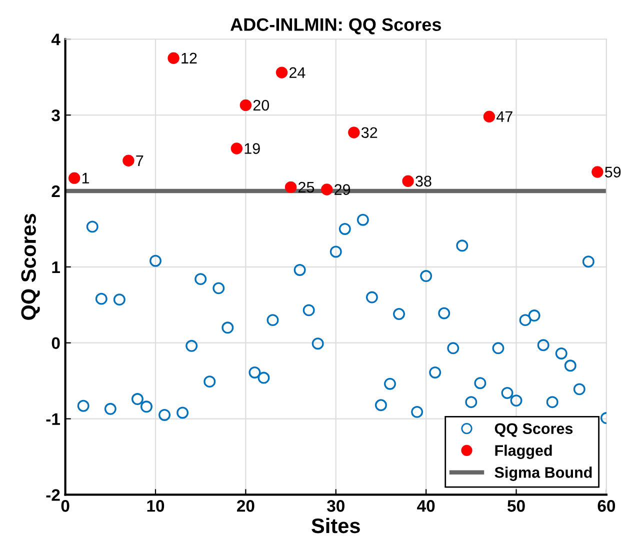 This screenshot has width=622, height=559. Describe the element at coordinates (426, 506) in the screenshot. I see `x-tick-label: 40` at that location.